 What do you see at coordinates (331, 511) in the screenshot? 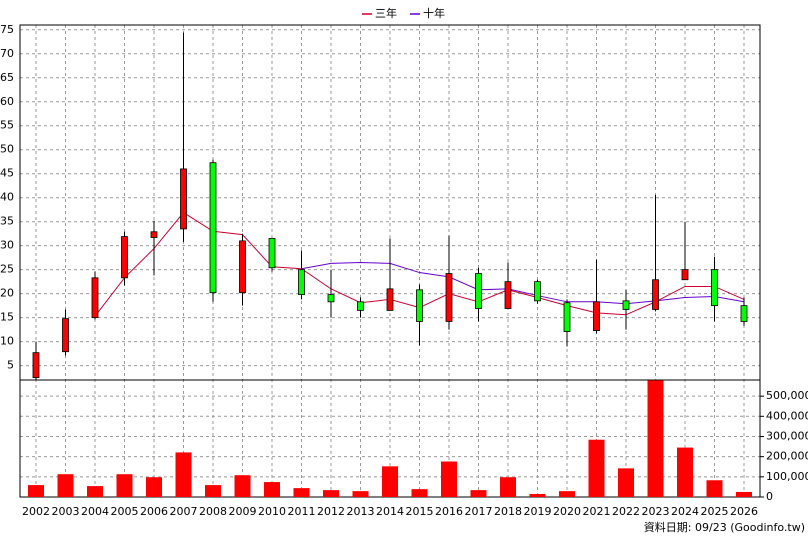
I see `x-tick-label: 2012` at bounding box center [331, 511].